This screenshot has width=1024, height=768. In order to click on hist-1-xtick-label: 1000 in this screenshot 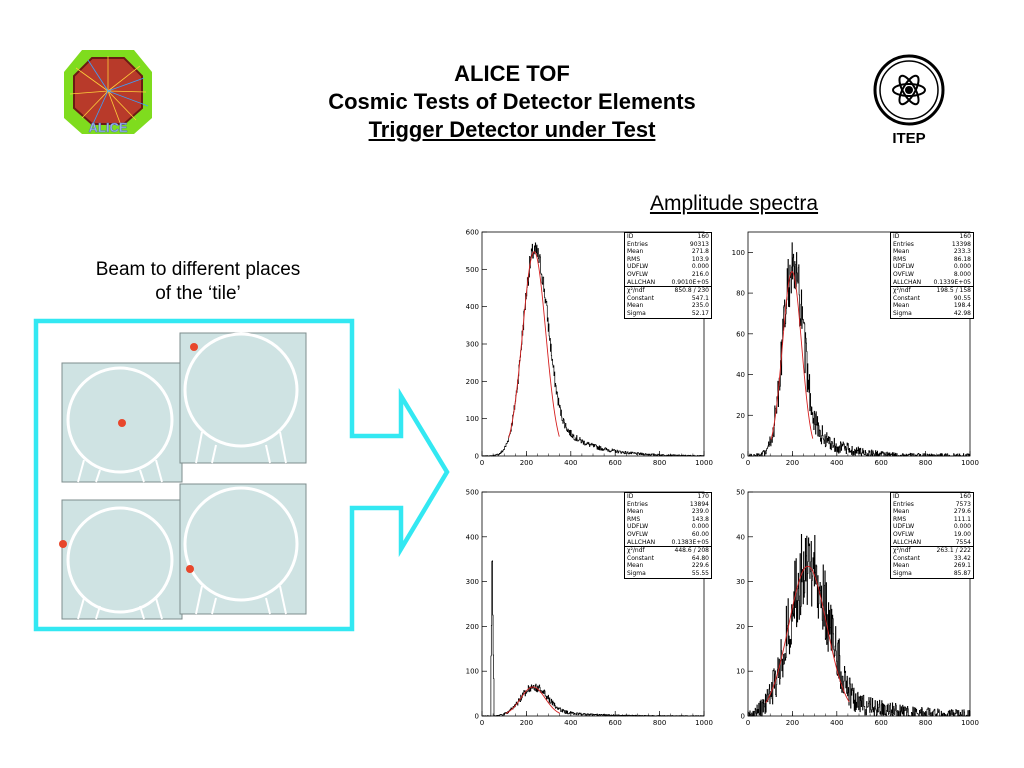, I will do `click(704, 463)`.